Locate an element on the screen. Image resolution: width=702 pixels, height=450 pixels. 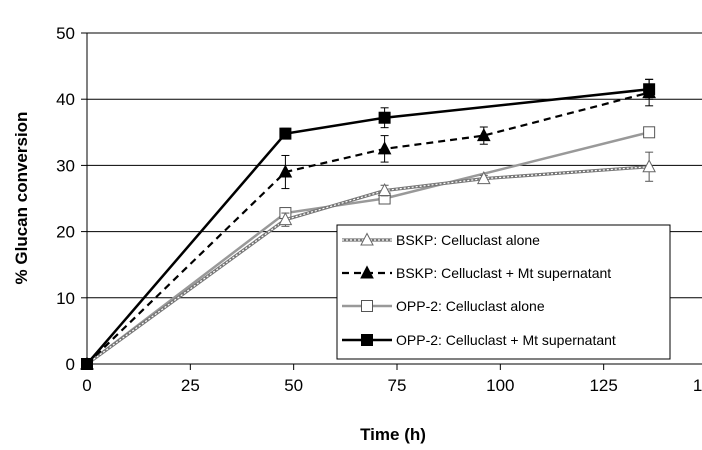
x-tick-labels: 0 25 50 75 100 125 150 is located at coordinates (392, 385).